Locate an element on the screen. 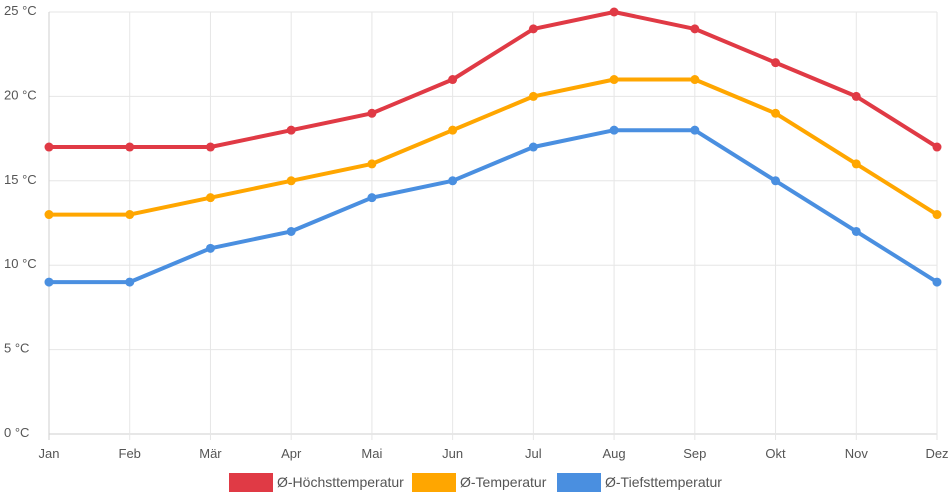  x-tick-label: Mai is located at coordinates (371, 453).